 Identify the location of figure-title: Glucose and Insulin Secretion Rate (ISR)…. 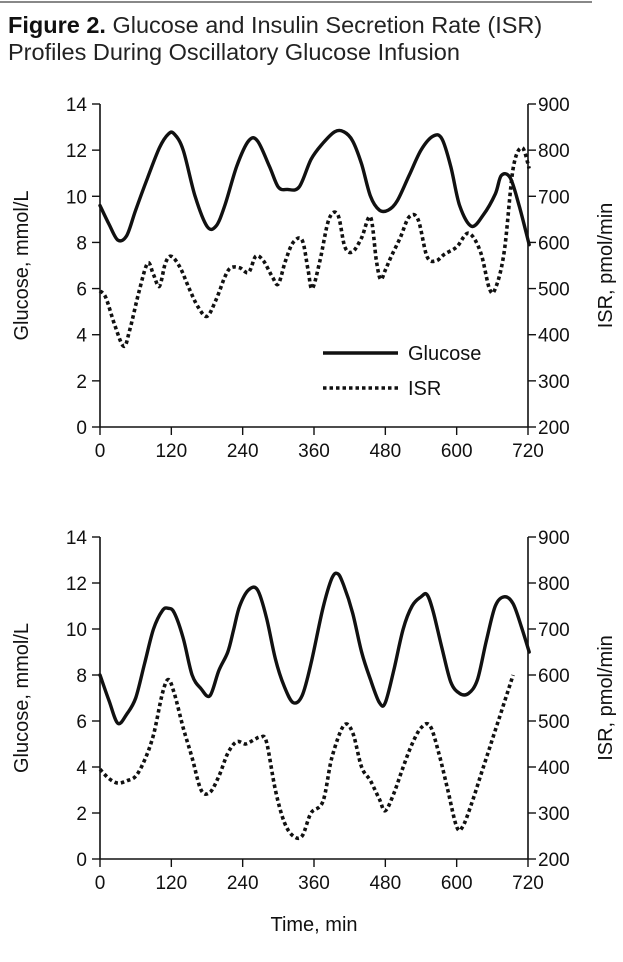
(275, 38).